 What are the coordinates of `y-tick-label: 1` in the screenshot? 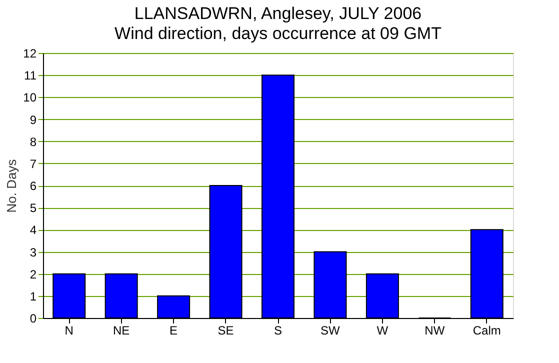 It's located at (33, 296).